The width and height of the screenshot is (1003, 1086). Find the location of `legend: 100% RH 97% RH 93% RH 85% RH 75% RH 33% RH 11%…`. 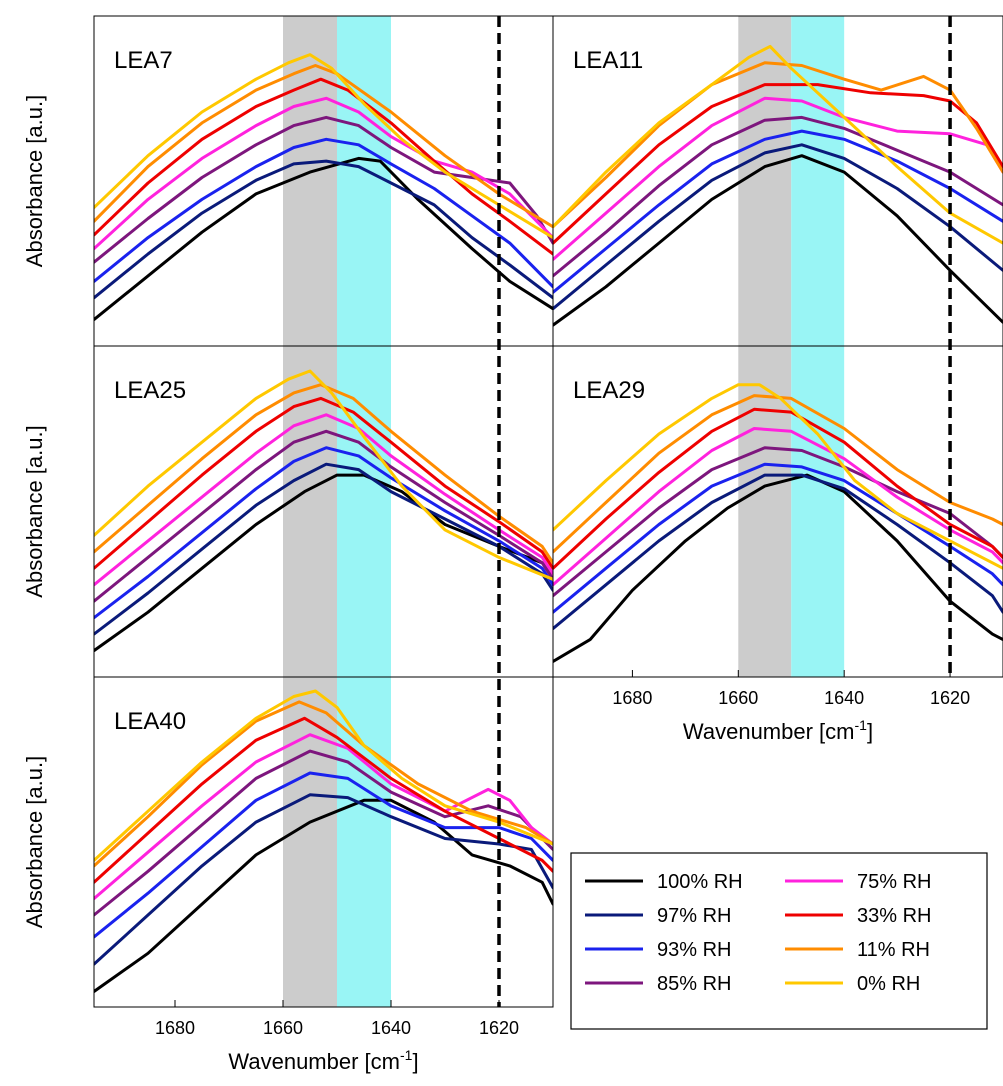

legend: 100% RH 97% RH 93% RH 85% RH 75% RH 33% RH 11%… is located at coordinates (779, 941).